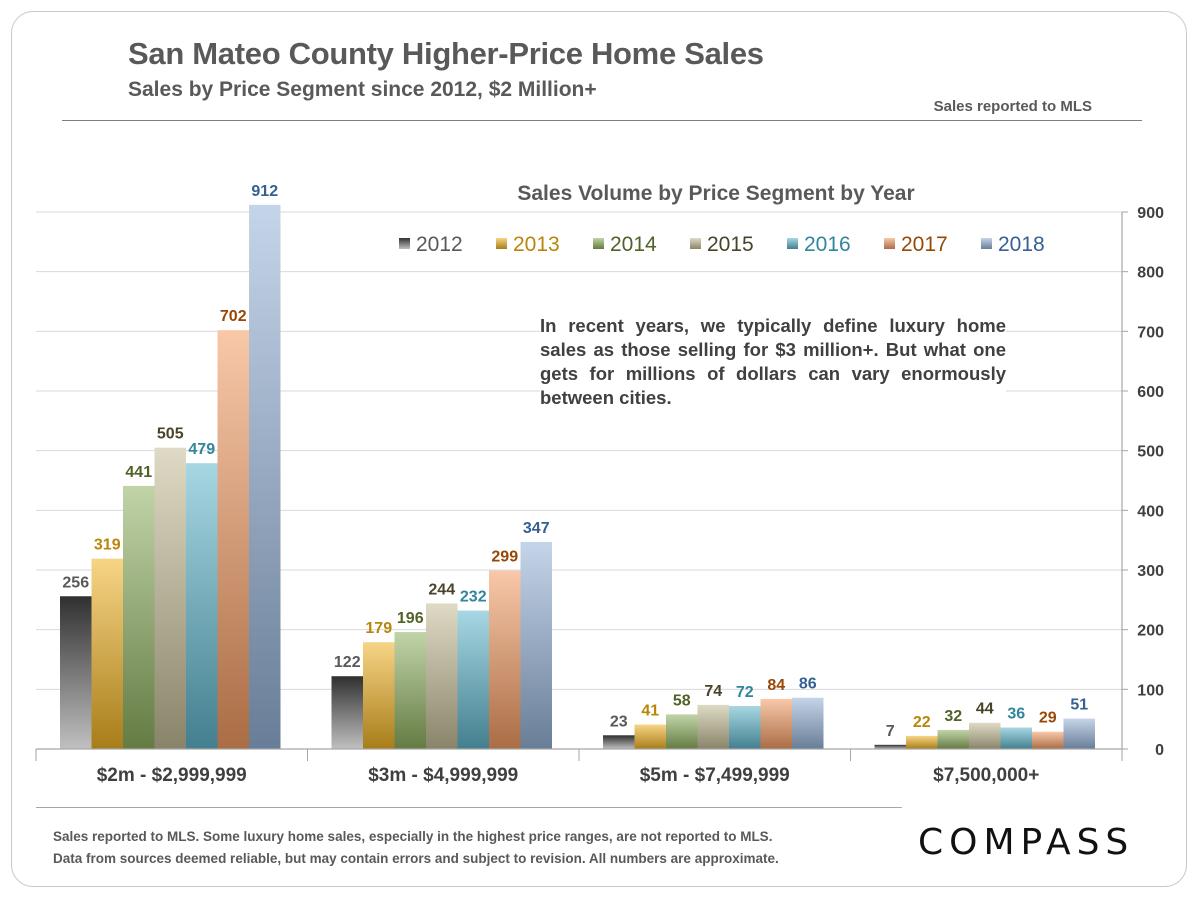 The width and height of the screenshot is (1200, 900). Describe the element at coordinates (650, 711) in the screenshot. I see `data-label-2013: 41` at that location.